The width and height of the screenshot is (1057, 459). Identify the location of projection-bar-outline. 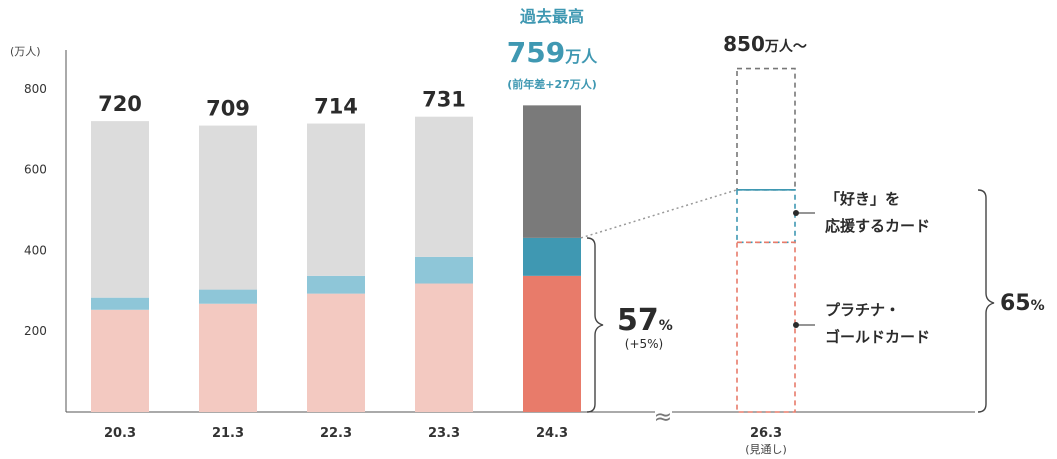
(766, 129).